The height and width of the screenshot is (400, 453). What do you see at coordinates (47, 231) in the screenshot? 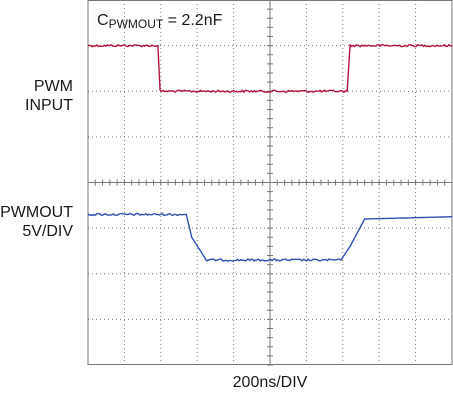
I see `pwmout-label-line2: 5V/DIV` at bounding box center [47, 231].